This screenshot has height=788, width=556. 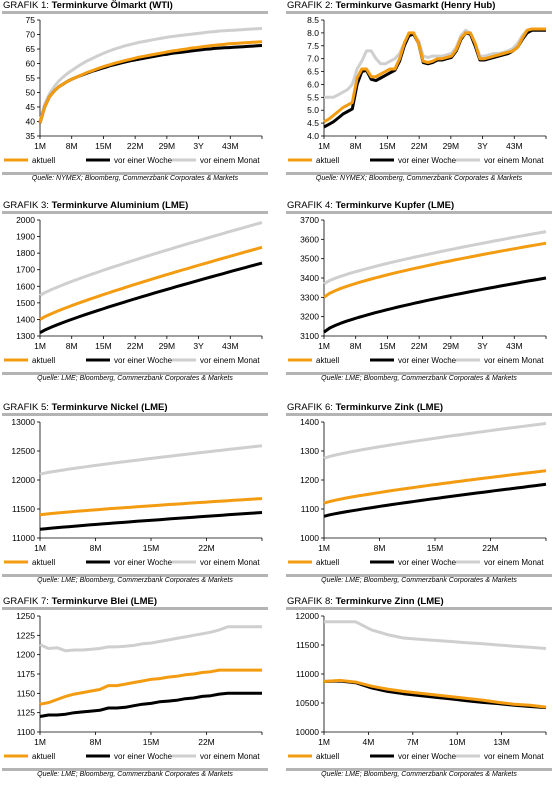 What do you see at coordinates (307, 645) in the screenshot?
I see `y-tick-label: 11500` at bounding box center [307, 645].